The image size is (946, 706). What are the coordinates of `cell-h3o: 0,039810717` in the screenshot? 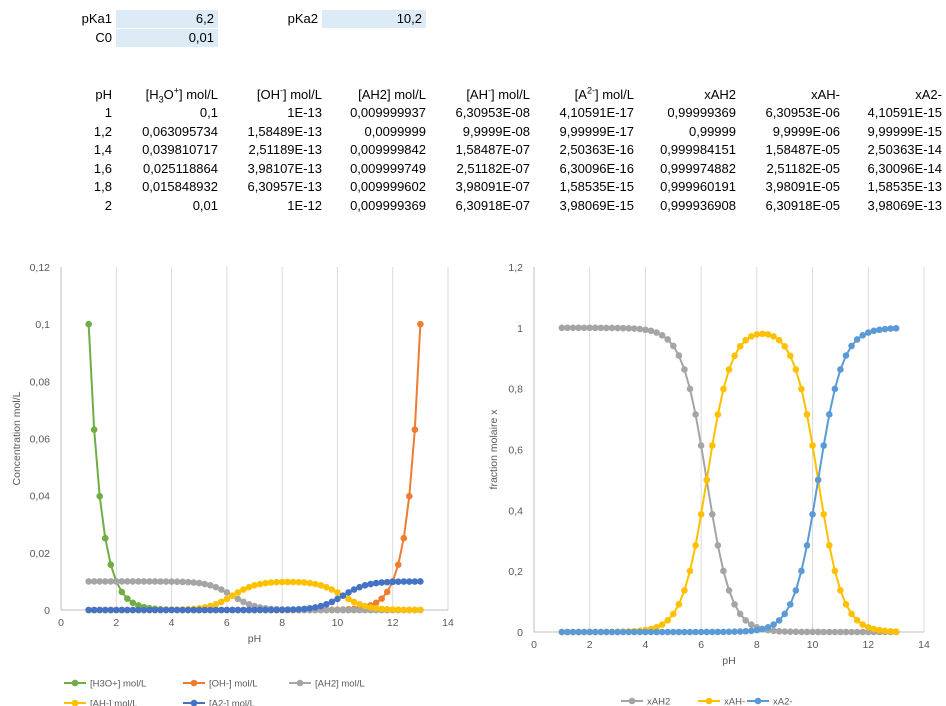 It's located at (180, 149).